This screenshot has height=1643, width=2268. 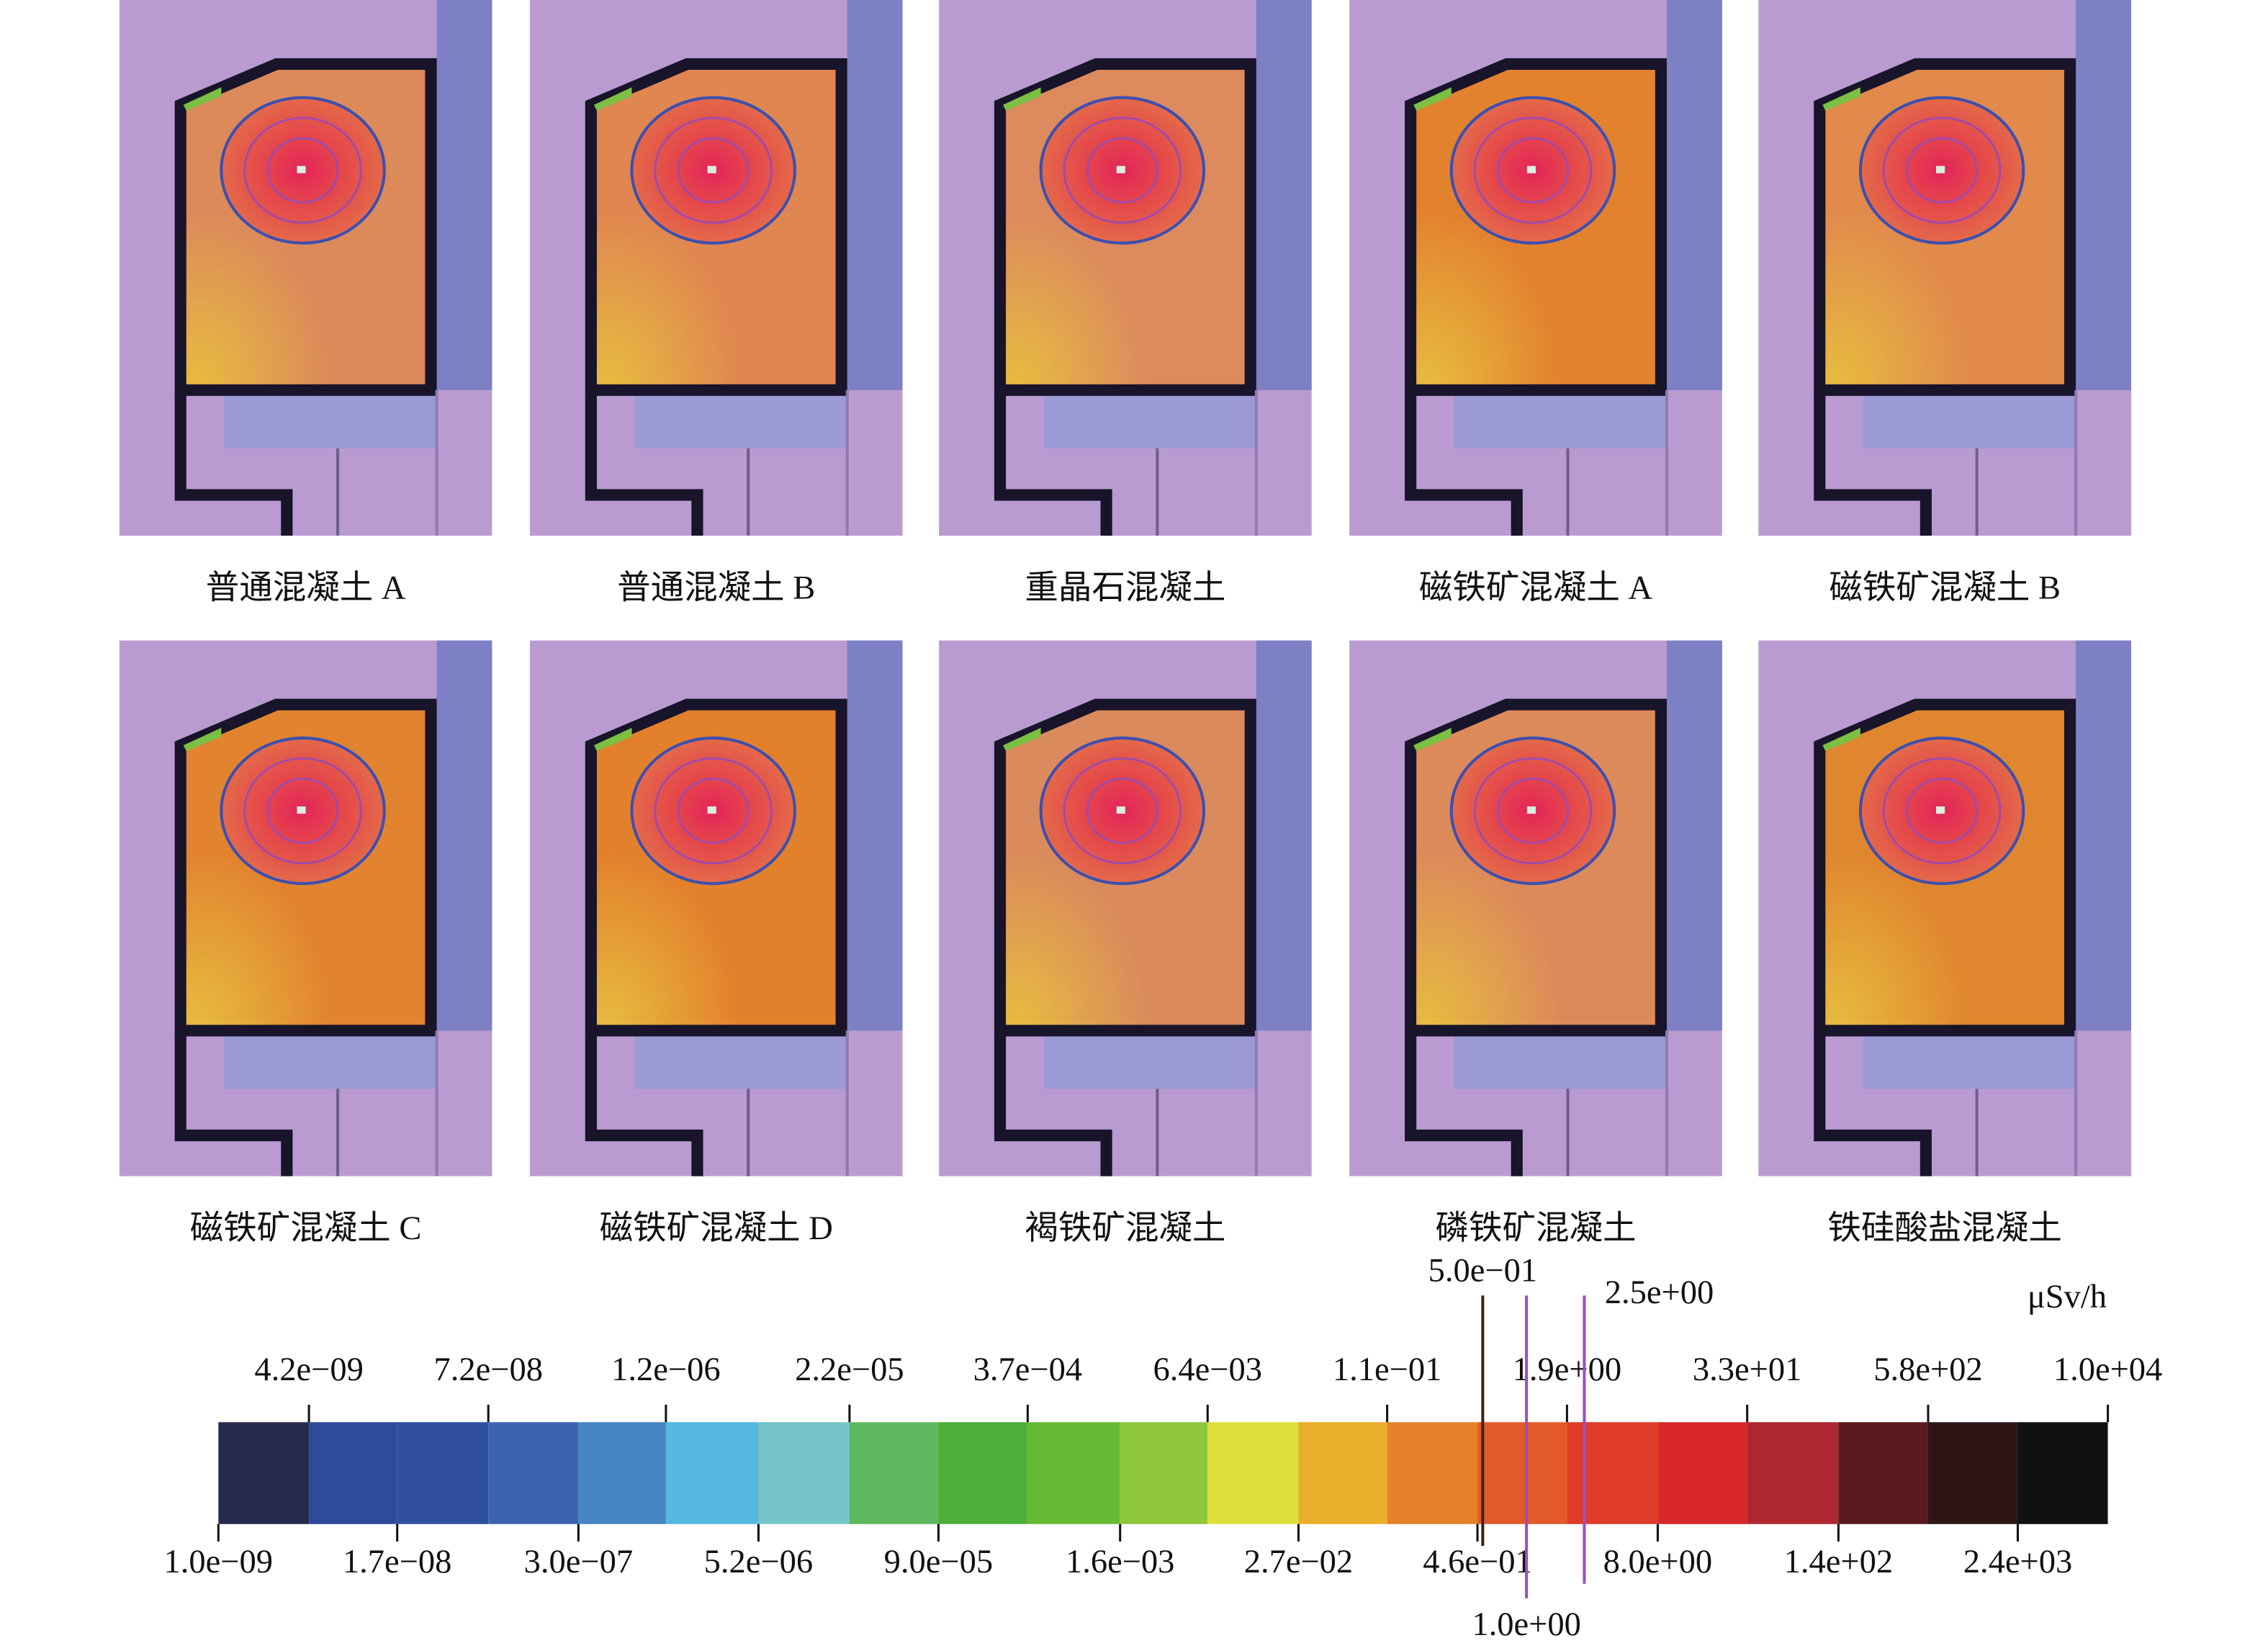 I want to click on tick-label: 3.3e+01, so click(x=1747, y=1370).